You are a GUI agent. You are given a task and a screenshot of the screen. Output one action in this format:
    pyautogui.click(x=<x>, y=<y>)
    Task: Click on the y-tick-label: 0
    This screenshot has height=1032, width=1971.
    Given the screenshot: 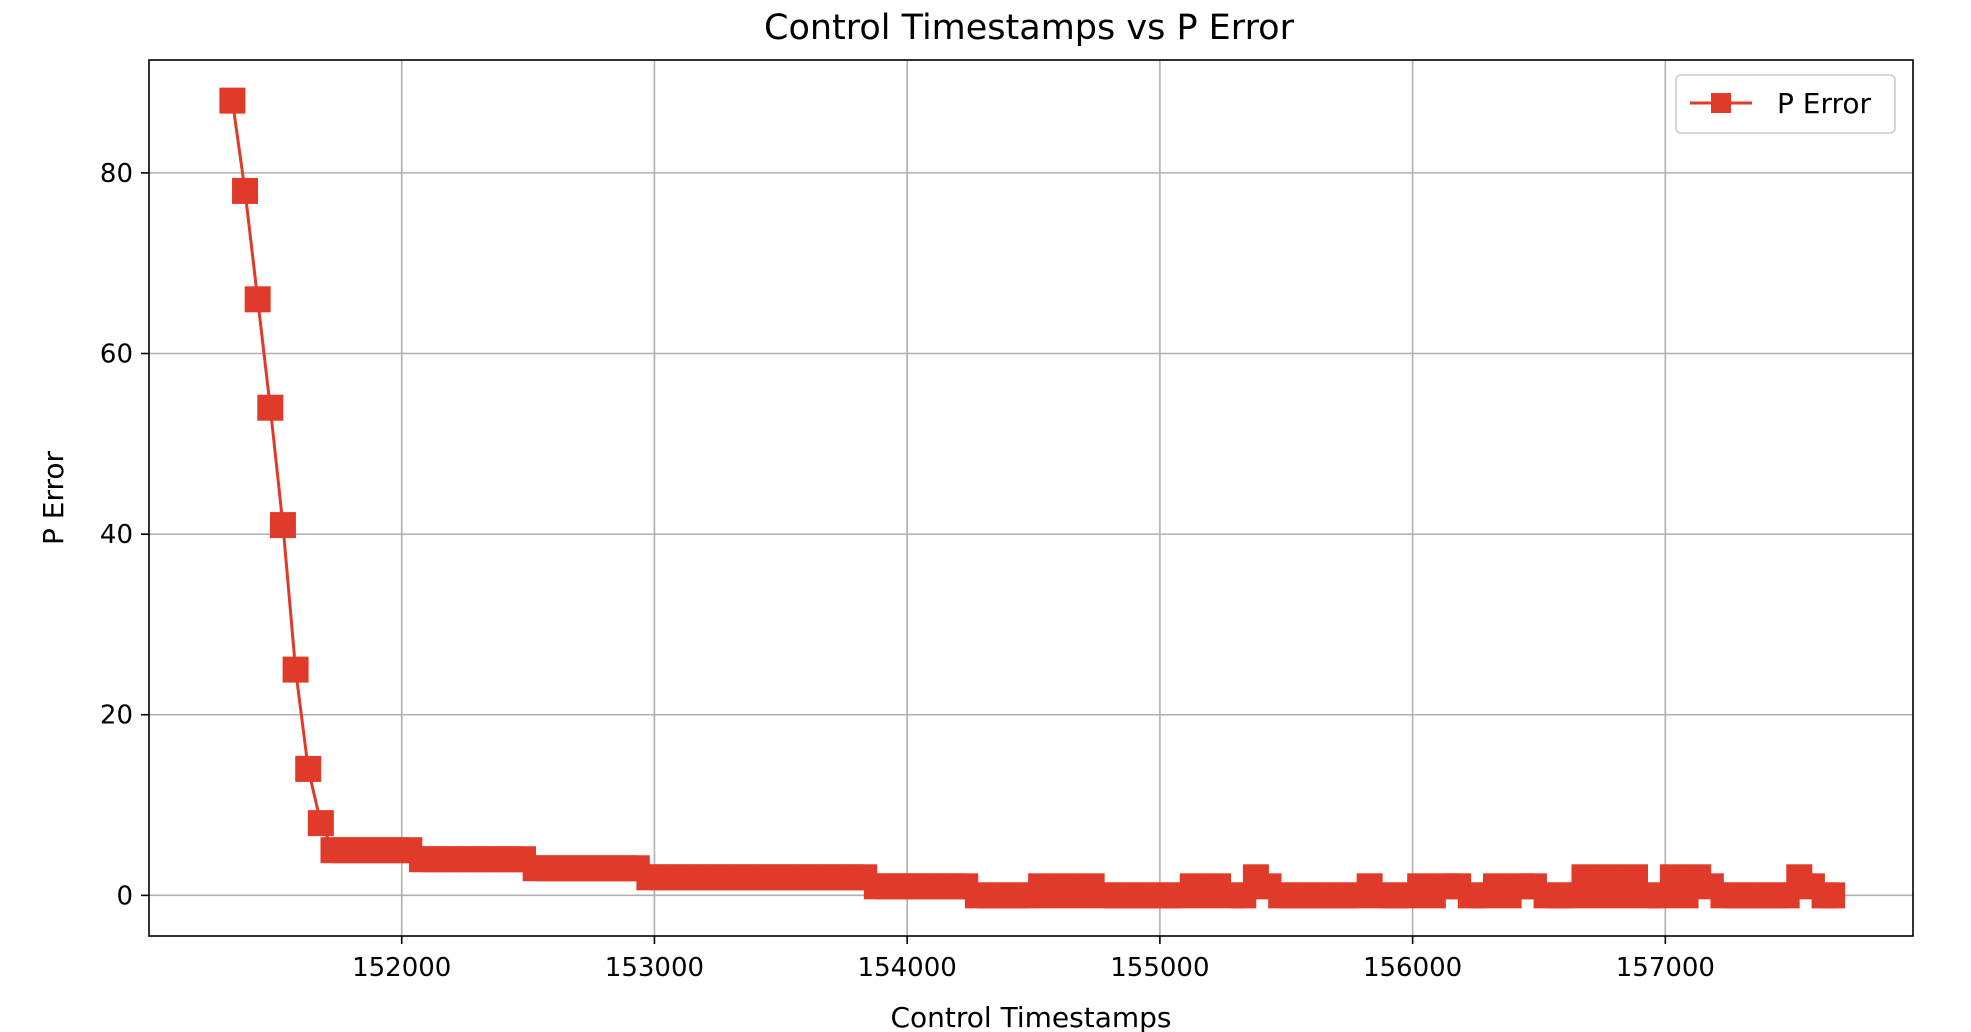 What is the action you would take?
    pyautogui.click(x=124, y=896)
    